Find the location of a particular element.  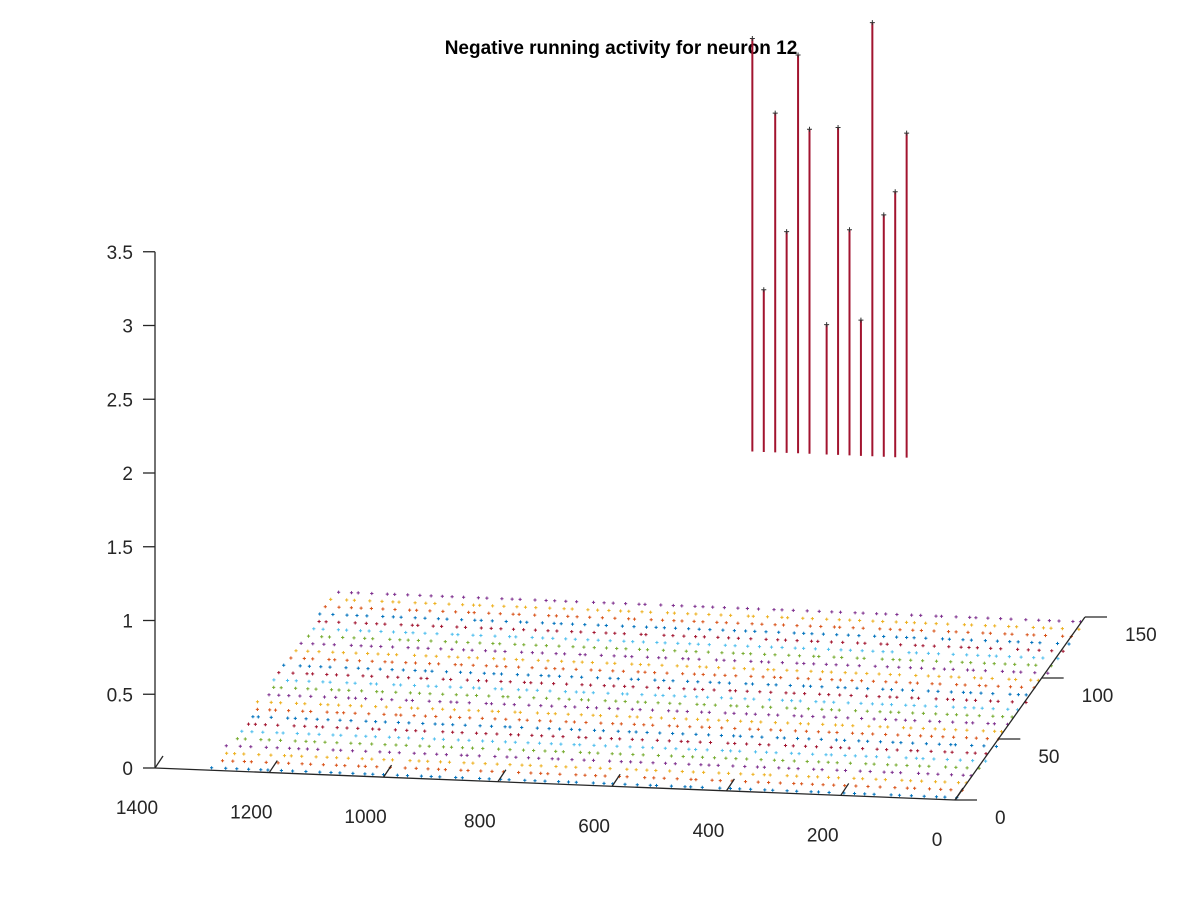

x-tick-label: 0 is located at coordinates (937, 840).